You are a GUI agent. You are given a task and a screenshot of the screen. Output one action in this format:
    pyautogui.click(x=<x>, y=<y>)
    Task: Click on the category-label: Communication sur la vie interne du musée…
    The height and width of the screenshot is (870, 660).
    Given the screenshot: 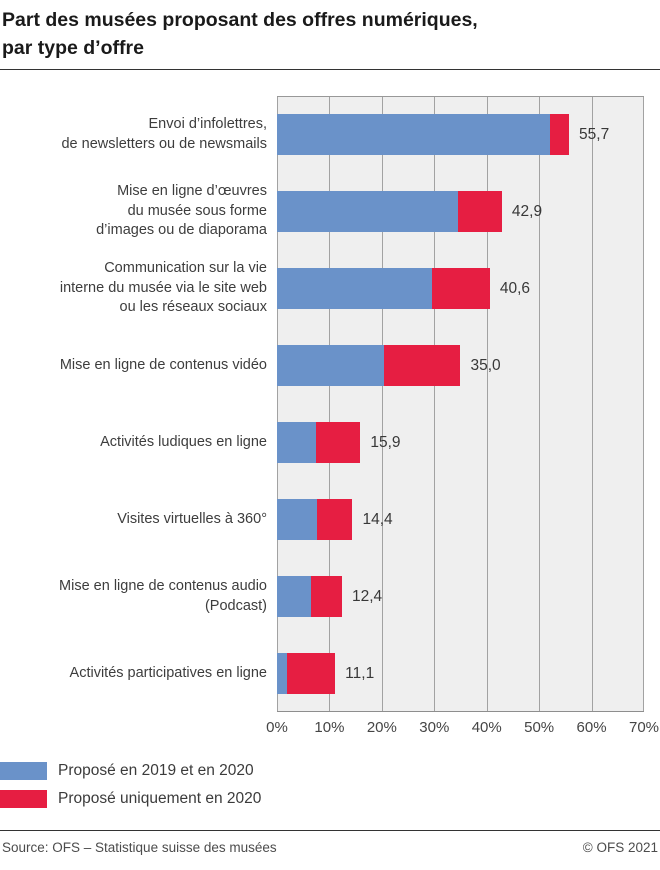 What is the action you would take?
    pyautogui.click(x=138, y=288)
    